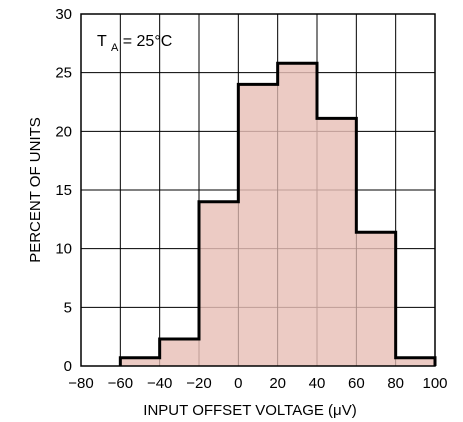 The width and height of the screenshot is (463, 422). I want to click on annotation-subscript: A, so click(115, 48).